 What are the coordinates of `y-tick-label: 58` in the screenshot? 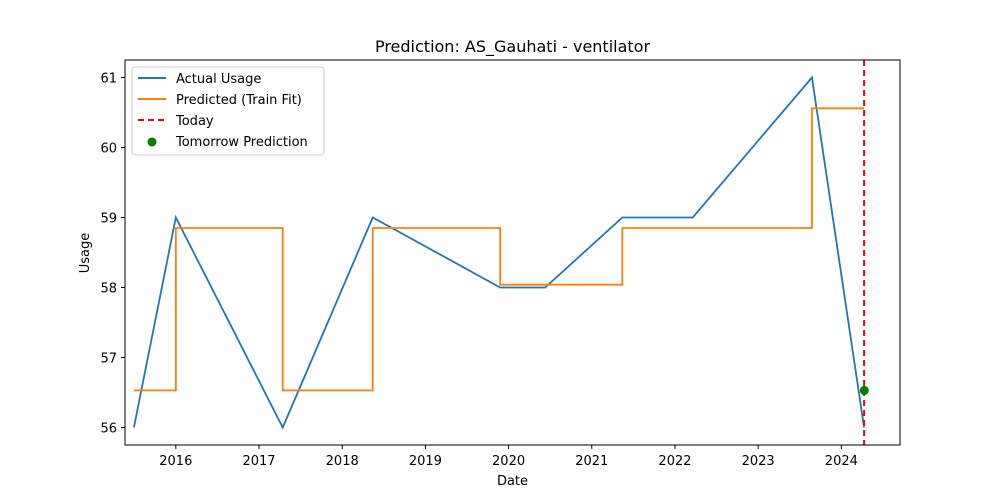 It's located at (108, 289).